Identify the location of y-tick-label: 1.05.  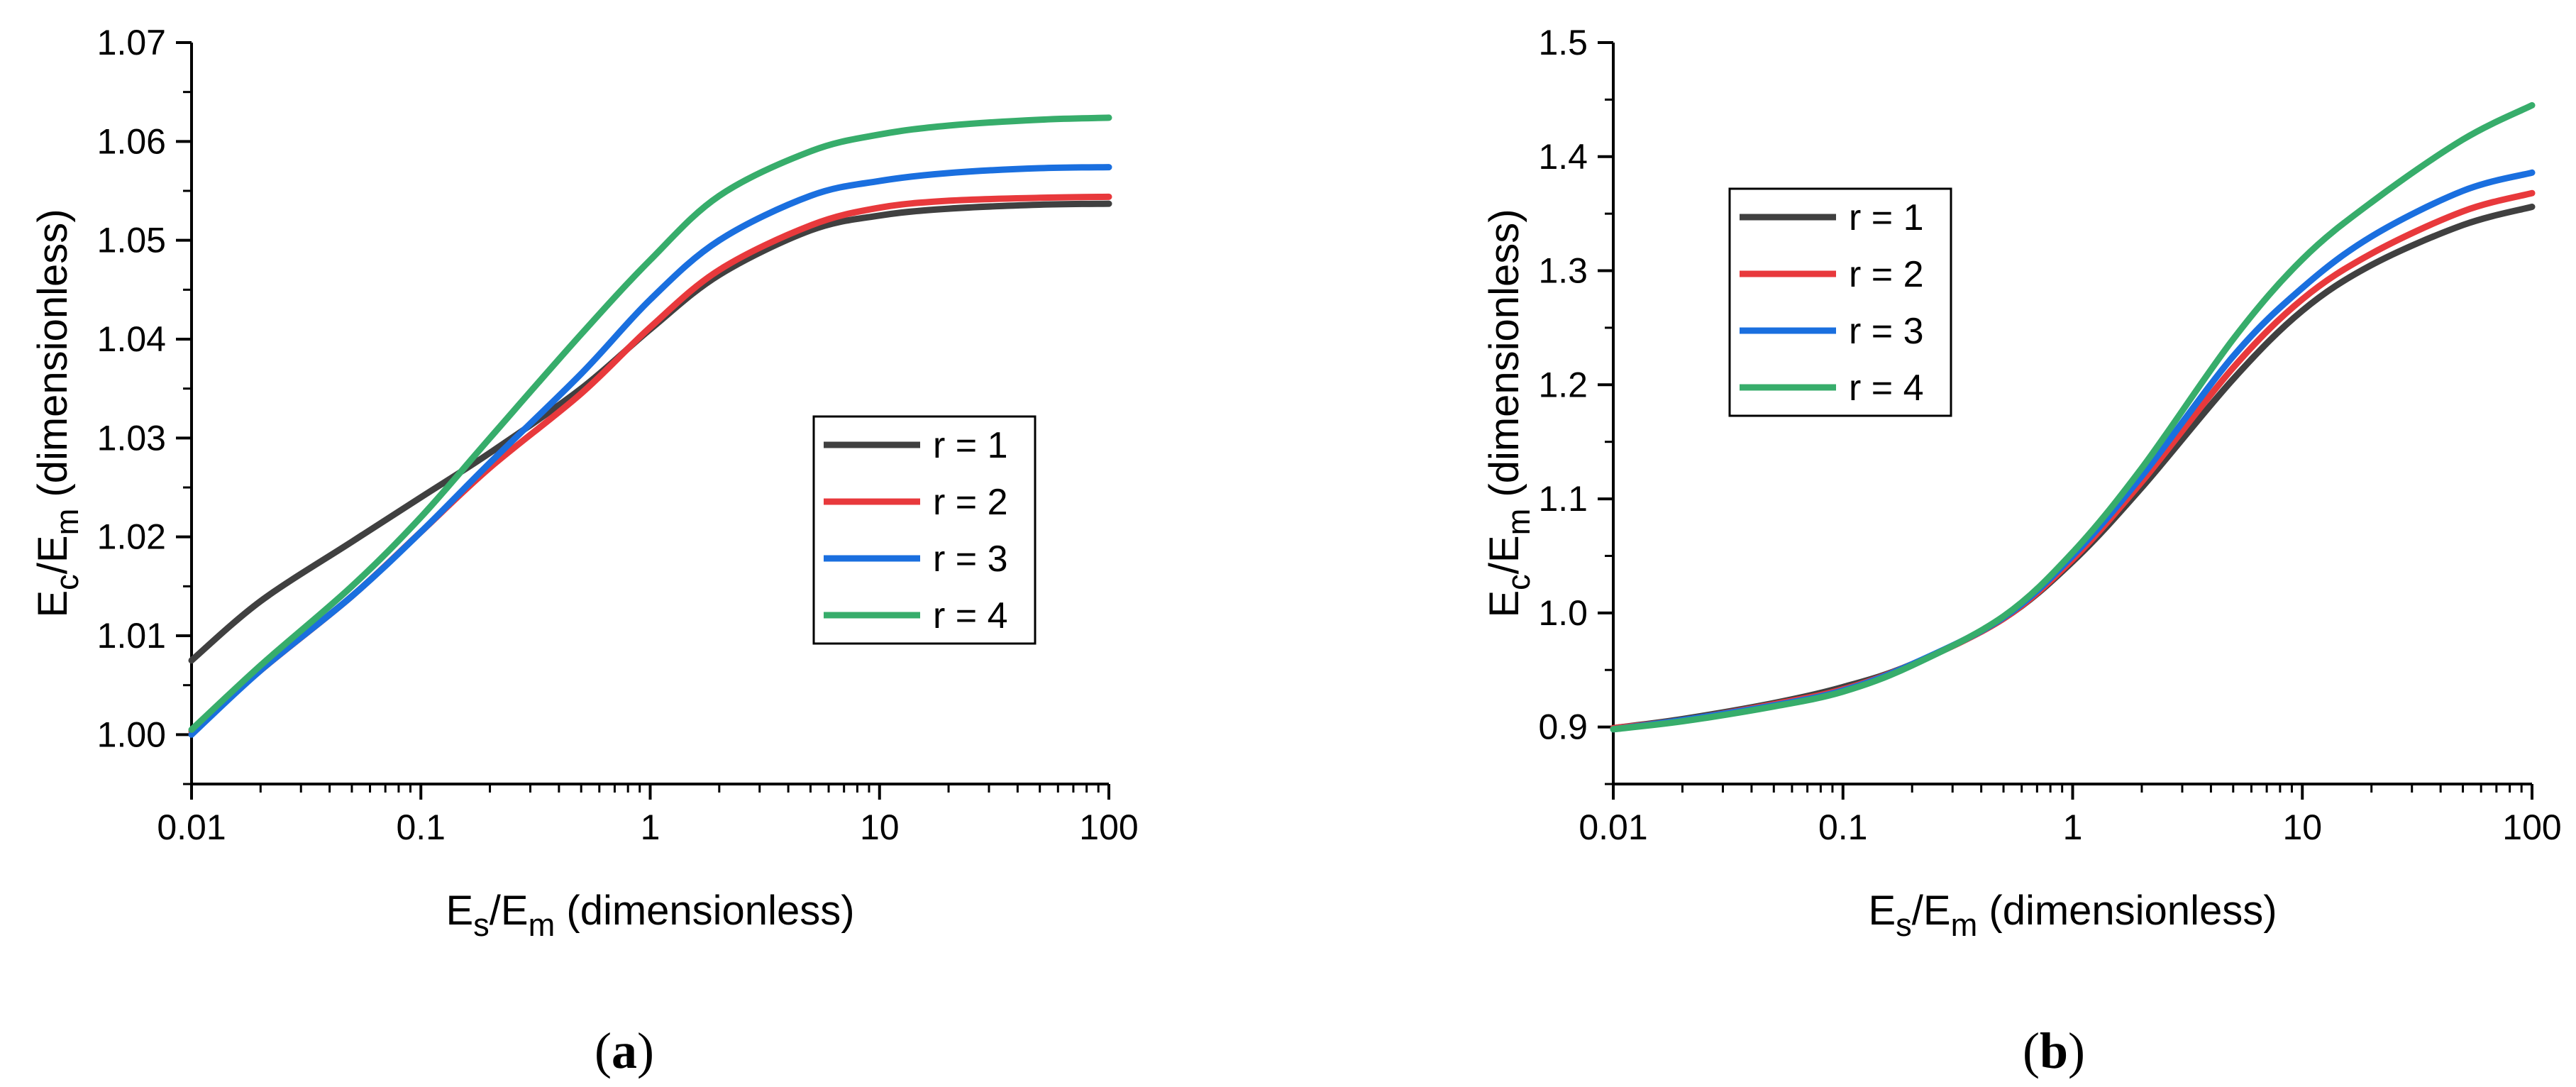
(131, 240).